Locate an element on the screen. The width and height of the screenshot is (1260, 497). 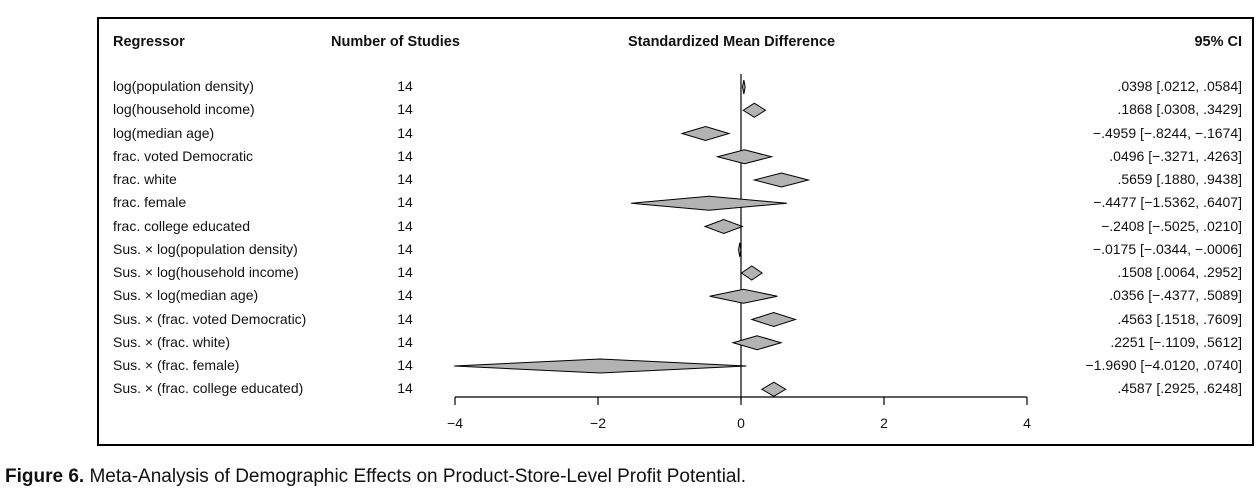
row-ci: −.0175 [−.0344, −.0006] is located at coordinates (1167, 248).